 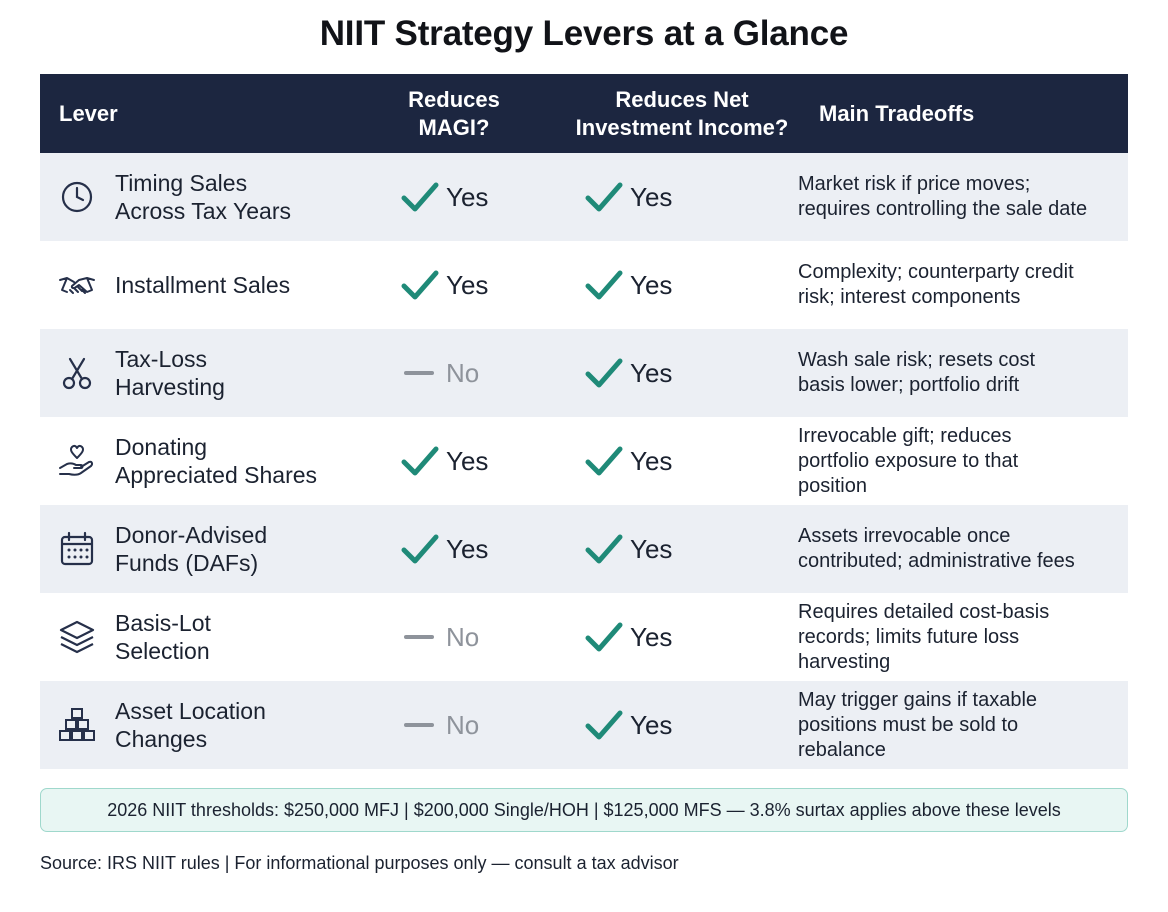 I want to click on header-magi-line: MAGI?, so click(x=454, y=127).